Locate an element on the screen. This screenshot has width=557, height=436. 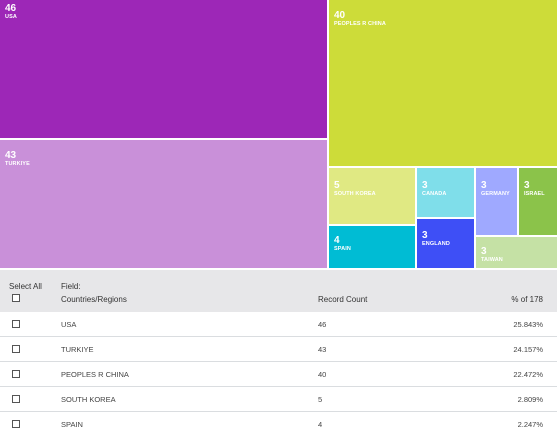
tile-count: 43 is located at coordinates (11, 155).